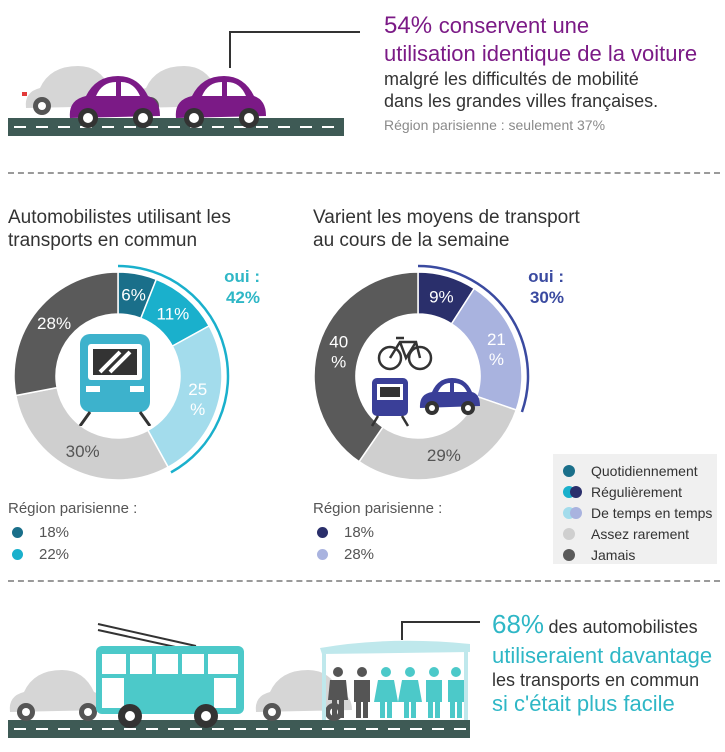  What do you see at coordinates (449, 396) in the screenshot?
I see `car-icon` at bounding box center [449, 396].